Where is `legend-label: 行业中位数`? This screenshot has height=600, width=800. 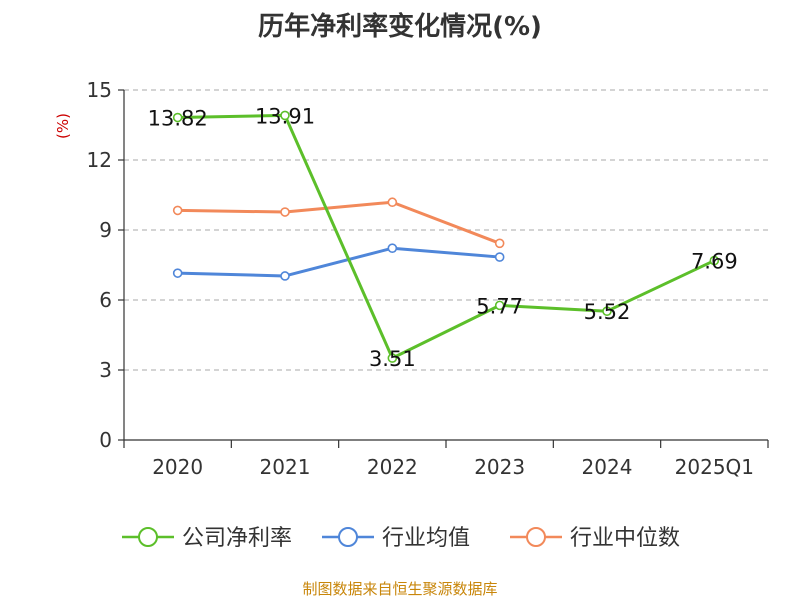
legend-label: 行业中位数 is located at coordinates (625, 538).